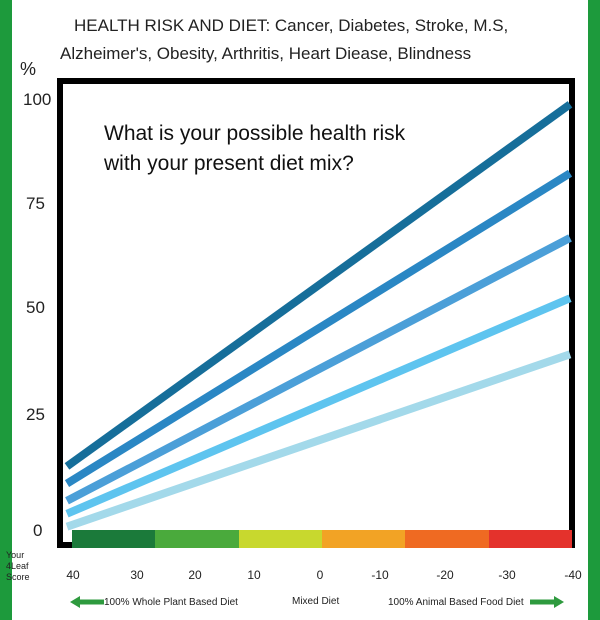 This screenshot has height=620, width=600. What do you see at coordinates (255, 133) in the screenshot?
I see `question-line1: What is your possible health risk` at bounding box center [255, 133].